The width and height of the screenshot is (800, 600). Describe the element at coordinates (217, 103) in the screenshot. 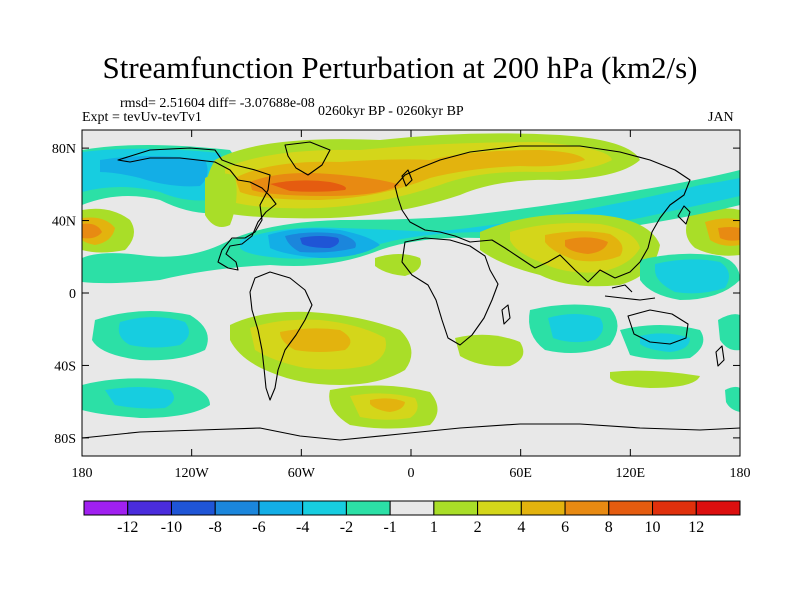

I see `stats-label: rmsd= 2.51604 diff= -3.07688e-08` at that location.